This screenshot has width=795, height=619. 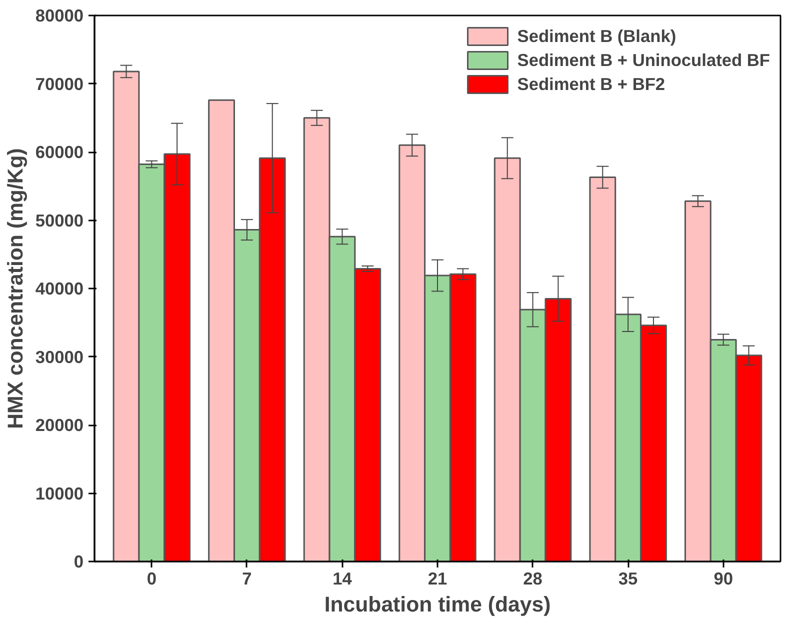 What do you see at coordinates (59, 84) in the screenshot?
I see `y-tick-label: 70000` at bounding box center [59, 84].